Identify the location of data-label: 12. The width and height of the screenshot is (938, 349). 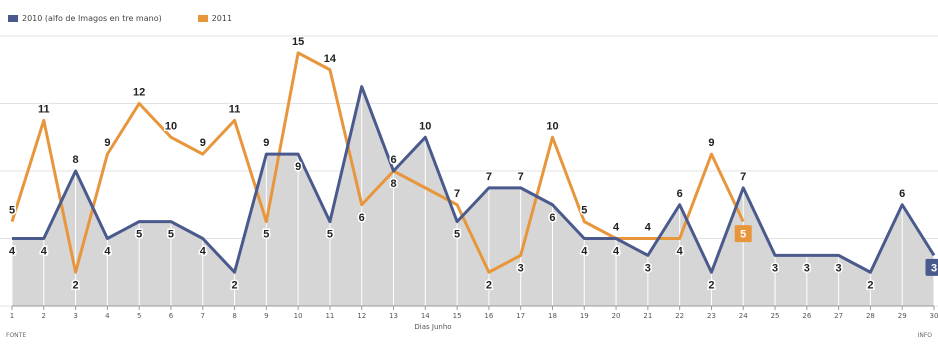
(139, 93).